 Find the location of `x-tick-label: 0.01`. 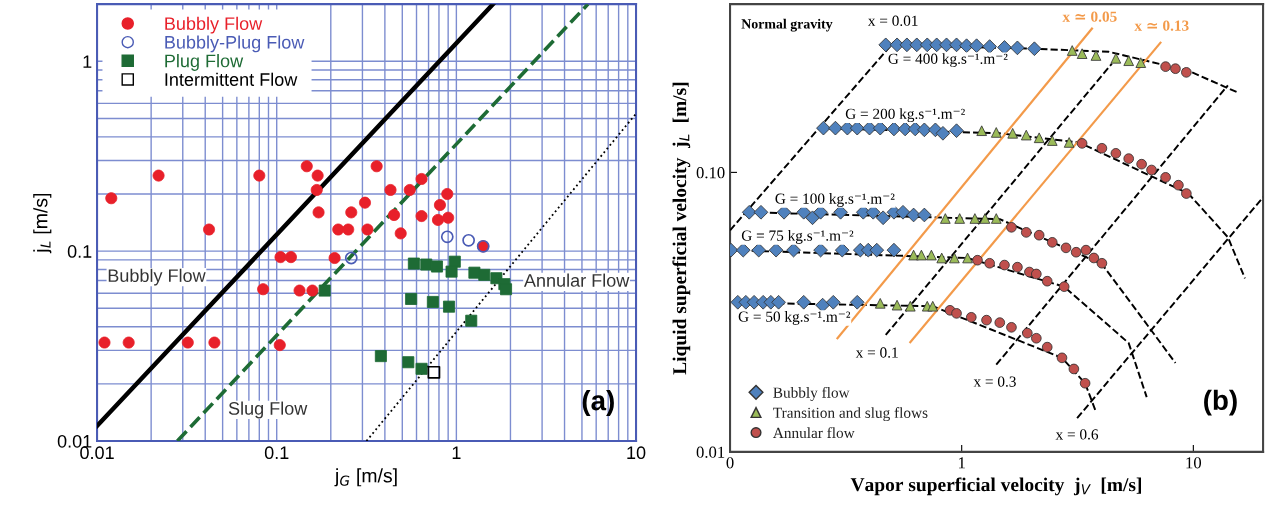

x-tick-label: 0.01 is located at coordinates (97, 453).